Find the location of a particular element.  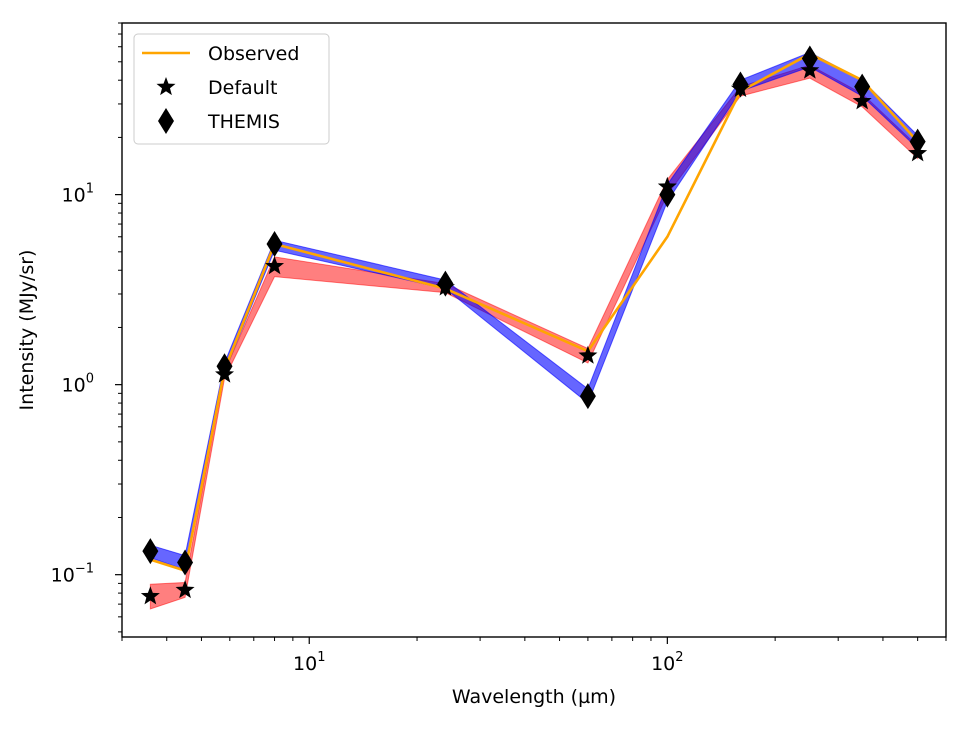

y-axis-label: Intensity (MJy/sr) is located at coordinates (27, 330).